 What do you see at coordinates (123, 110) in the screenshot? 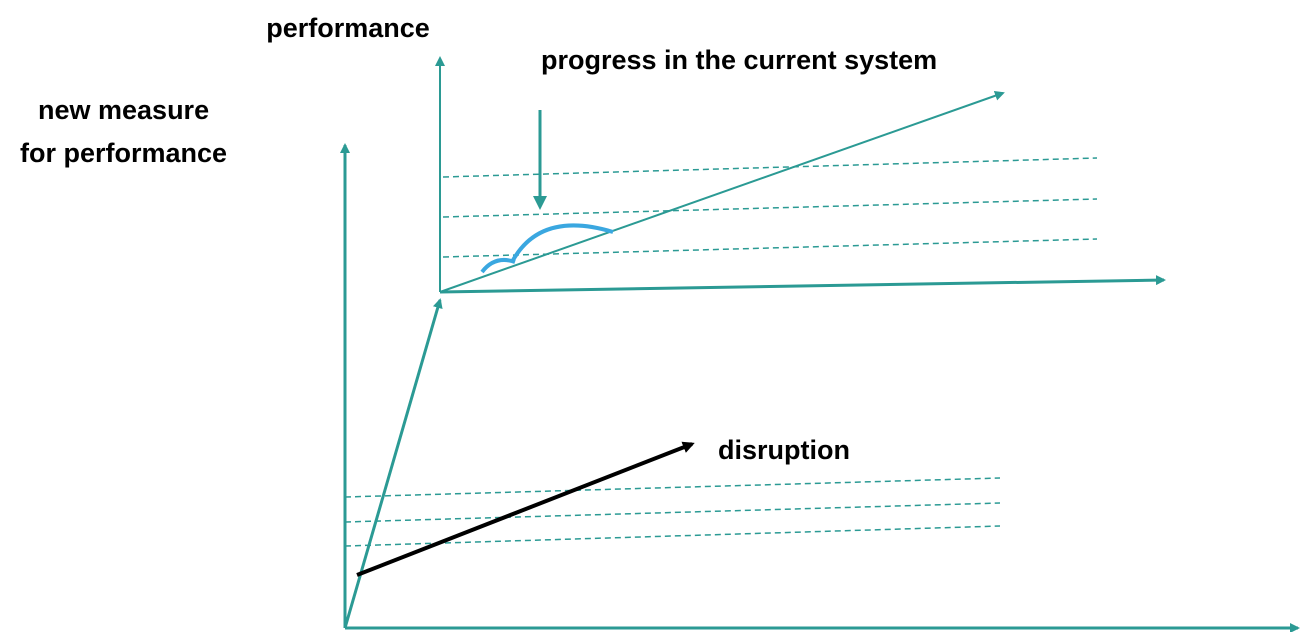
I see `label: new measure` at bounding box center [123, 110].